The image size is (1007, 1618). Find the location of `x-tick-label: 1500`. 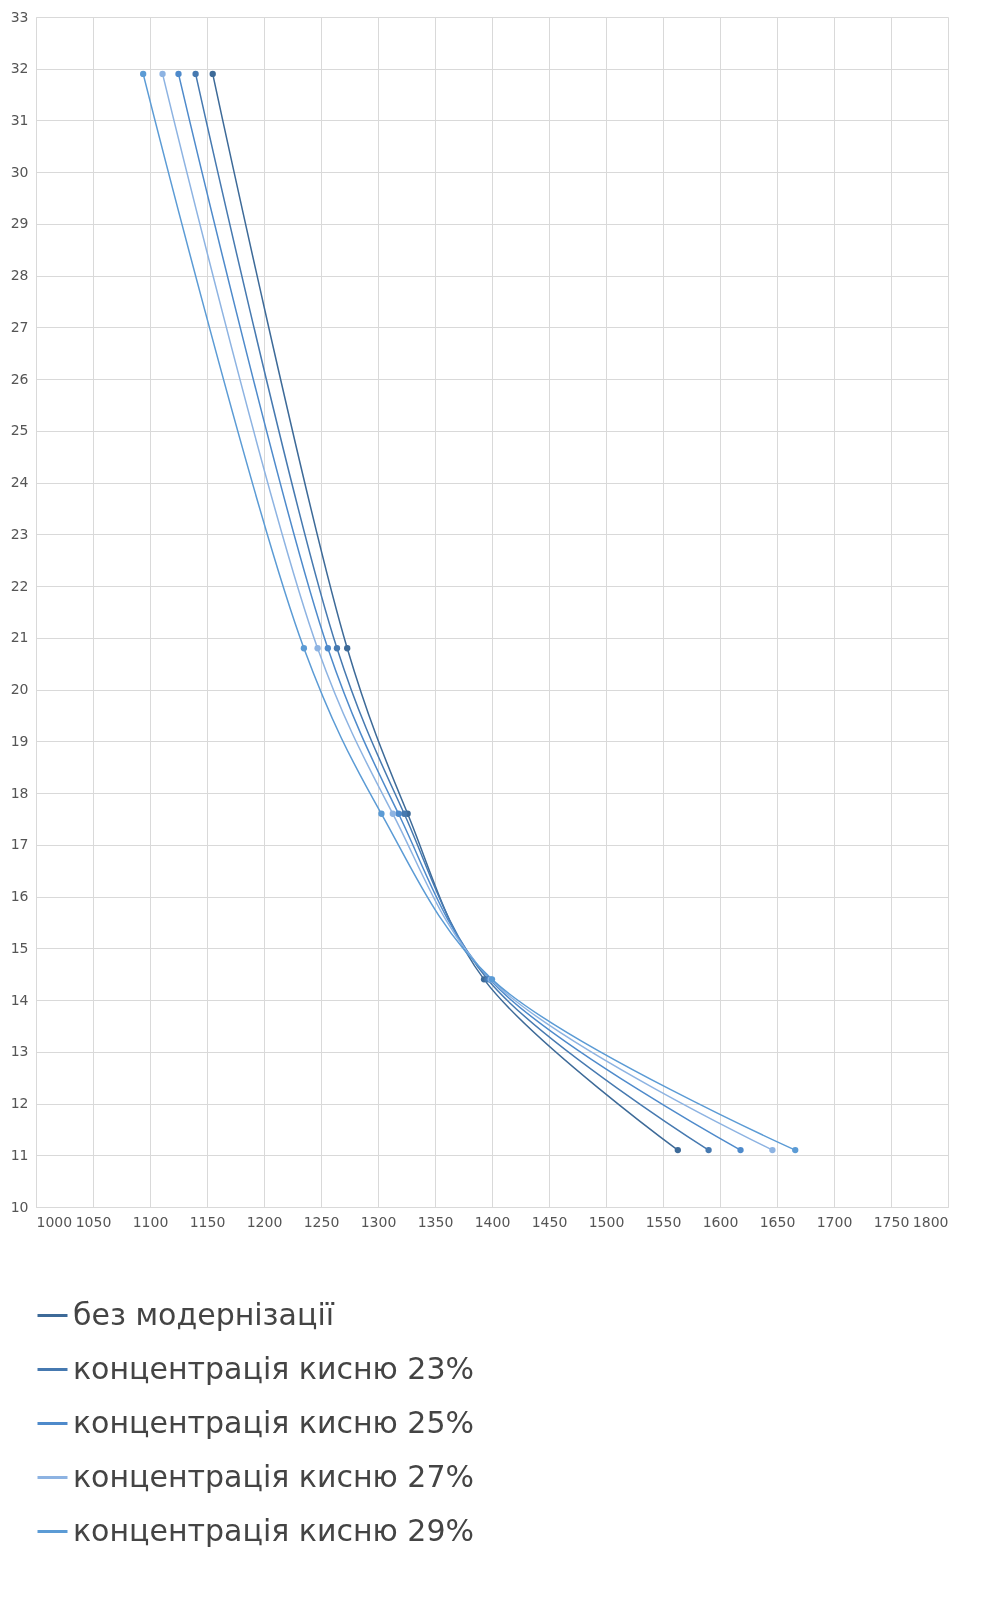

x-tick-label: 1500 is located at coordinates (606, 1221).